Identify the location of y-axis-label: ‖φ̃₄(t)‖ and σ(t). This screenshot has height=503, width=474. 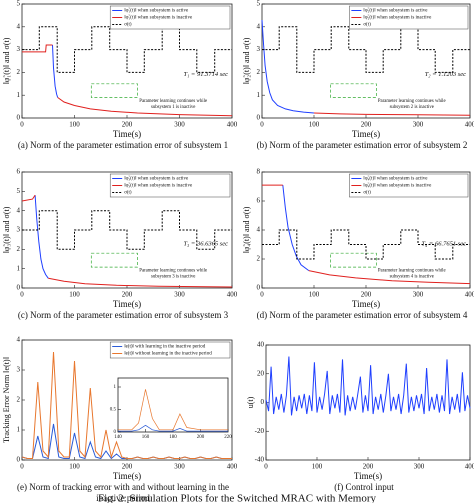
(246, 229).